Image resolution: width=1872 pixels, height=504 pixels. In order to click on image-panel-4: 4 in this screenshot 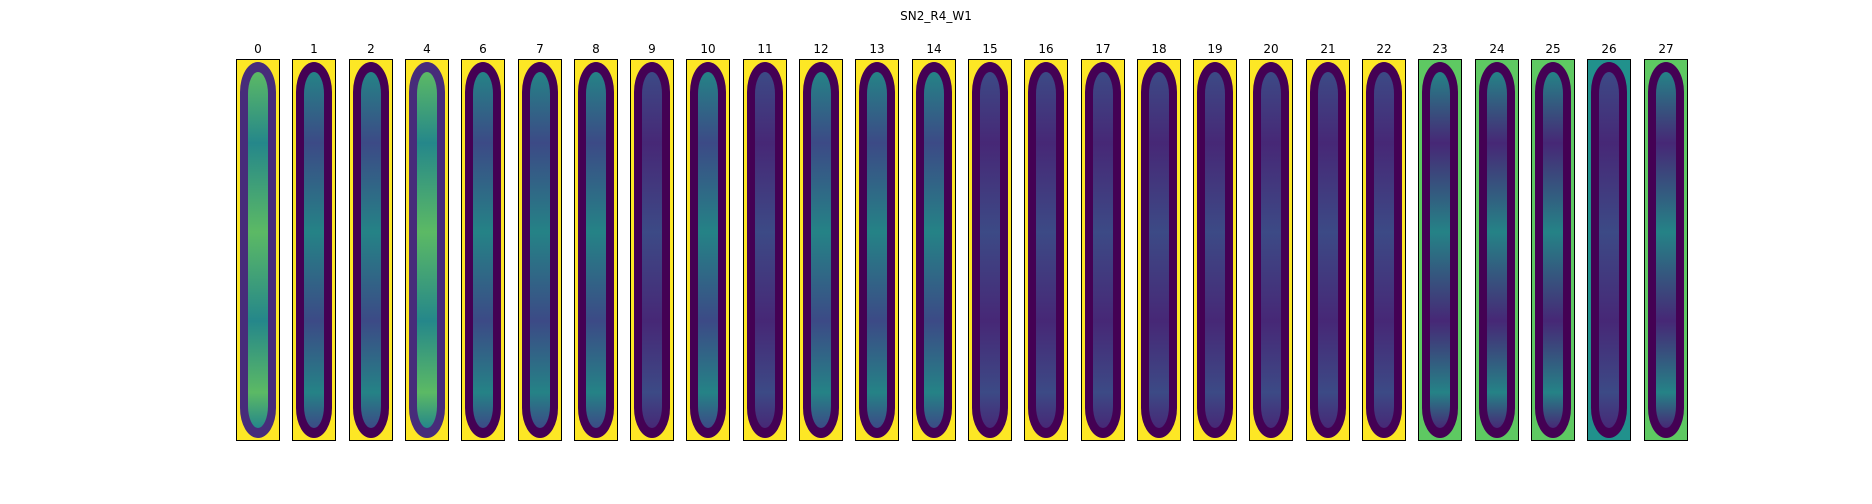, I will do `click(427, 241)`.